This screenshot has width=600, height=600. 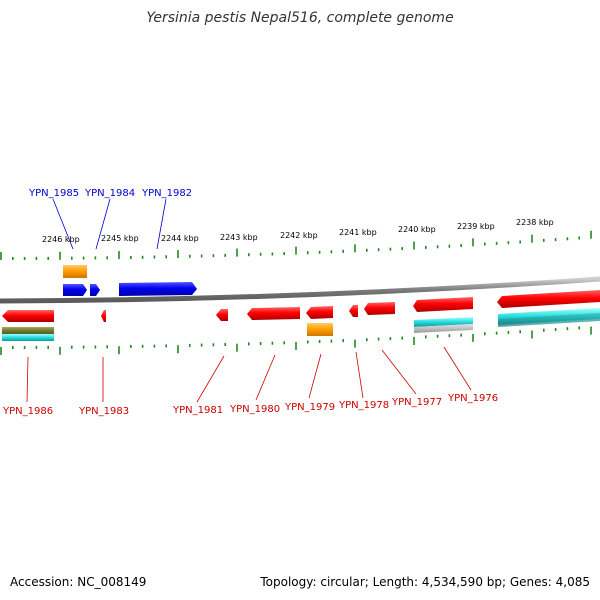 What do you see at coordinates (110, 219) in the screenshot?
I see `top-gene-labels: YPN_1985 YPN_1984 YPN_1982` at bounding box center [110, 219].